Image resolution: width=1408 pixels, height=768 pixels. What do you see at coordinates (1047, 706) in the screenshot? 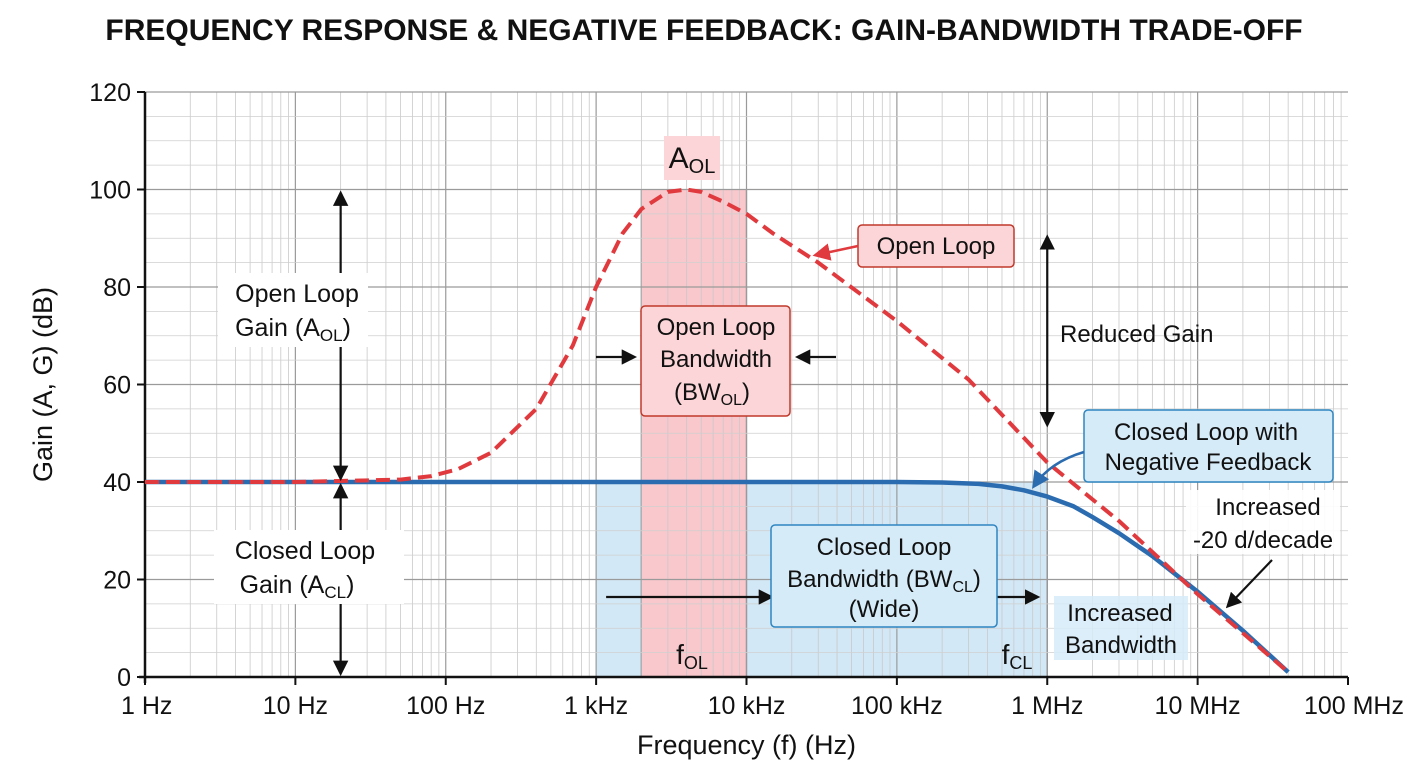
I see `x-tick-label: 1 MHz` at bounding box center [1047, 706].